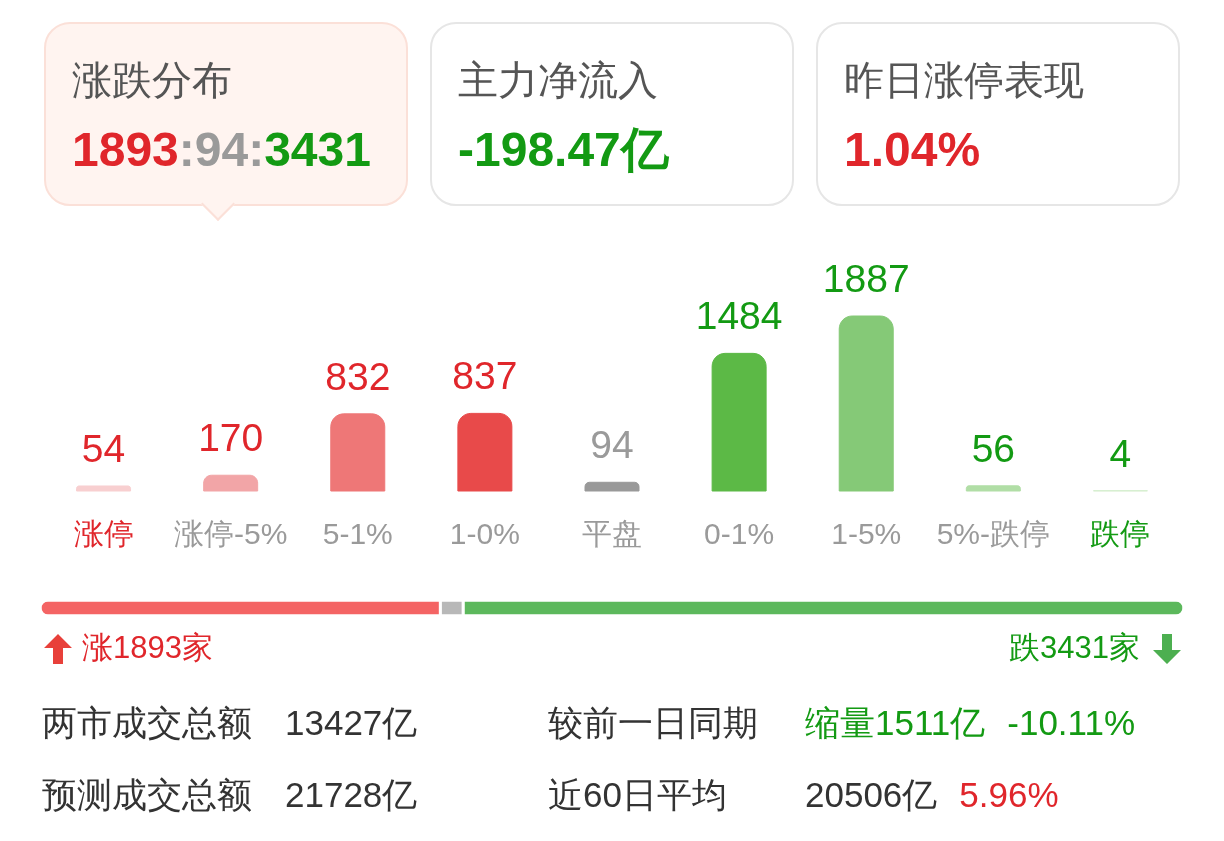 This screenshot has height=841, width=1224. What do you see at coordinates (866, 533) in the screenshot?
I see `x-tick-label: 1-5%` at bounding box center [866, 533].